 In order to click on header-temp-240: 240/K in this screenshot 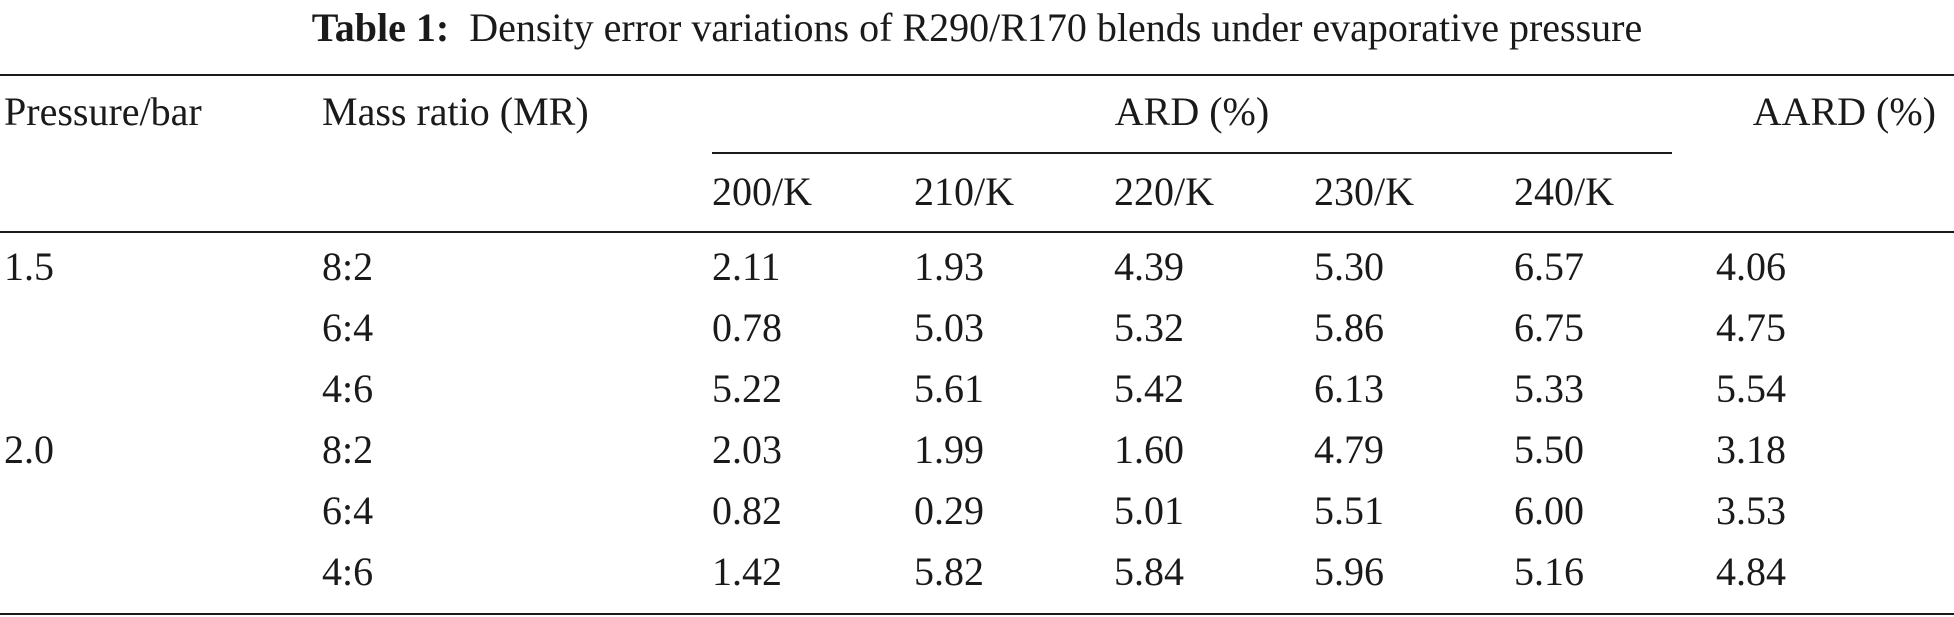, I will do `click(1564, 191)`.